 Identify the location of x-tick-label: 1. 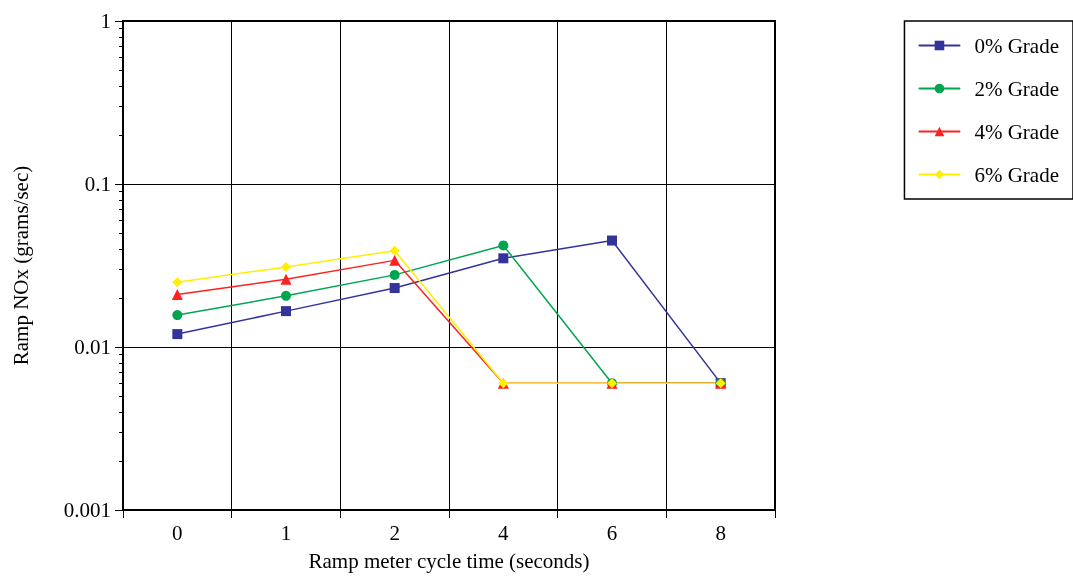
(286, 532).